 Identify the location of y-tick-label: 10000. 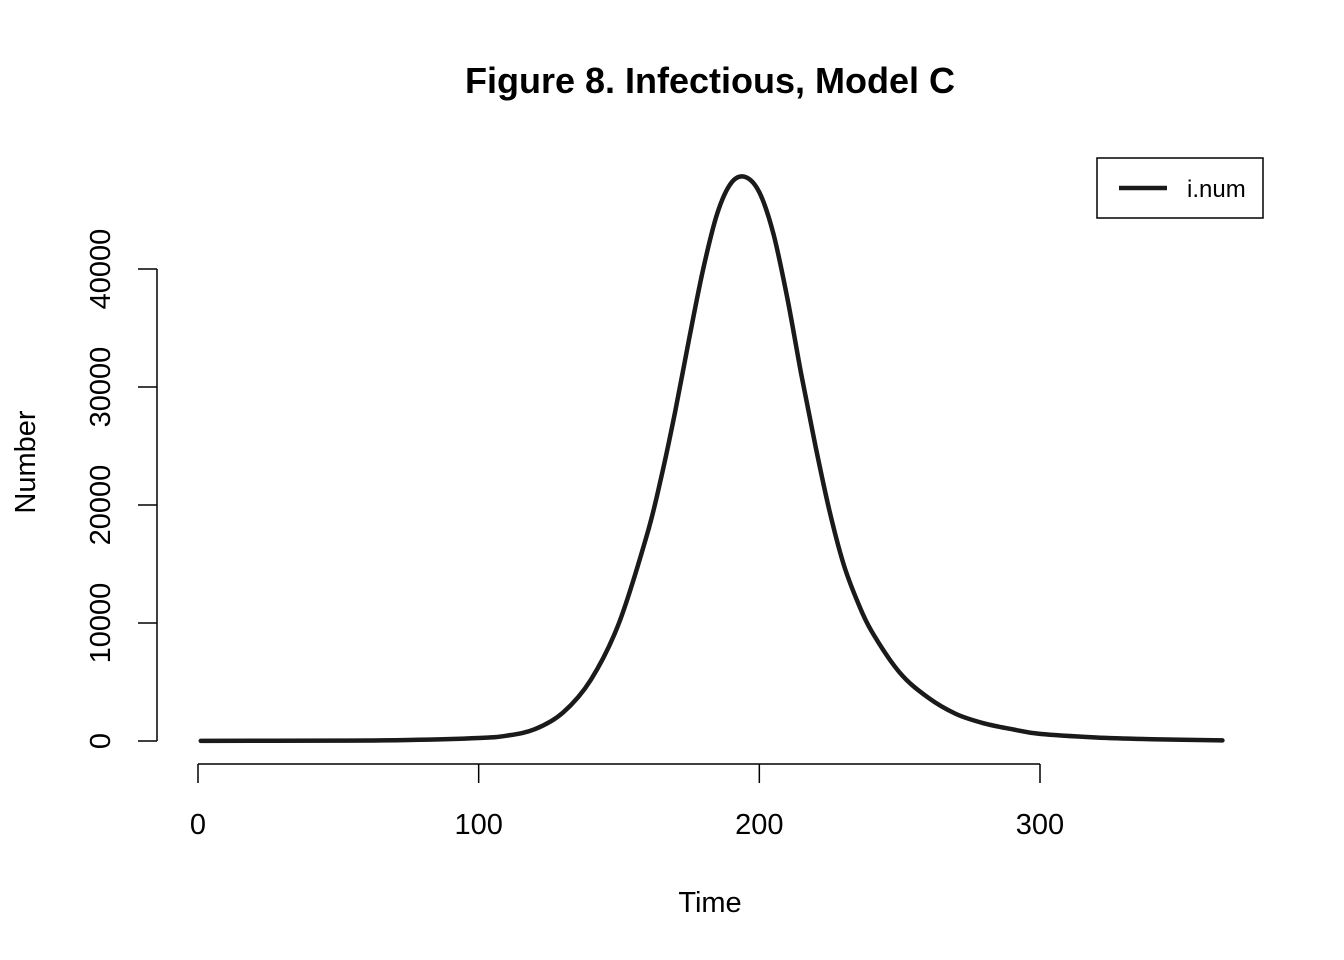
(101, 623).